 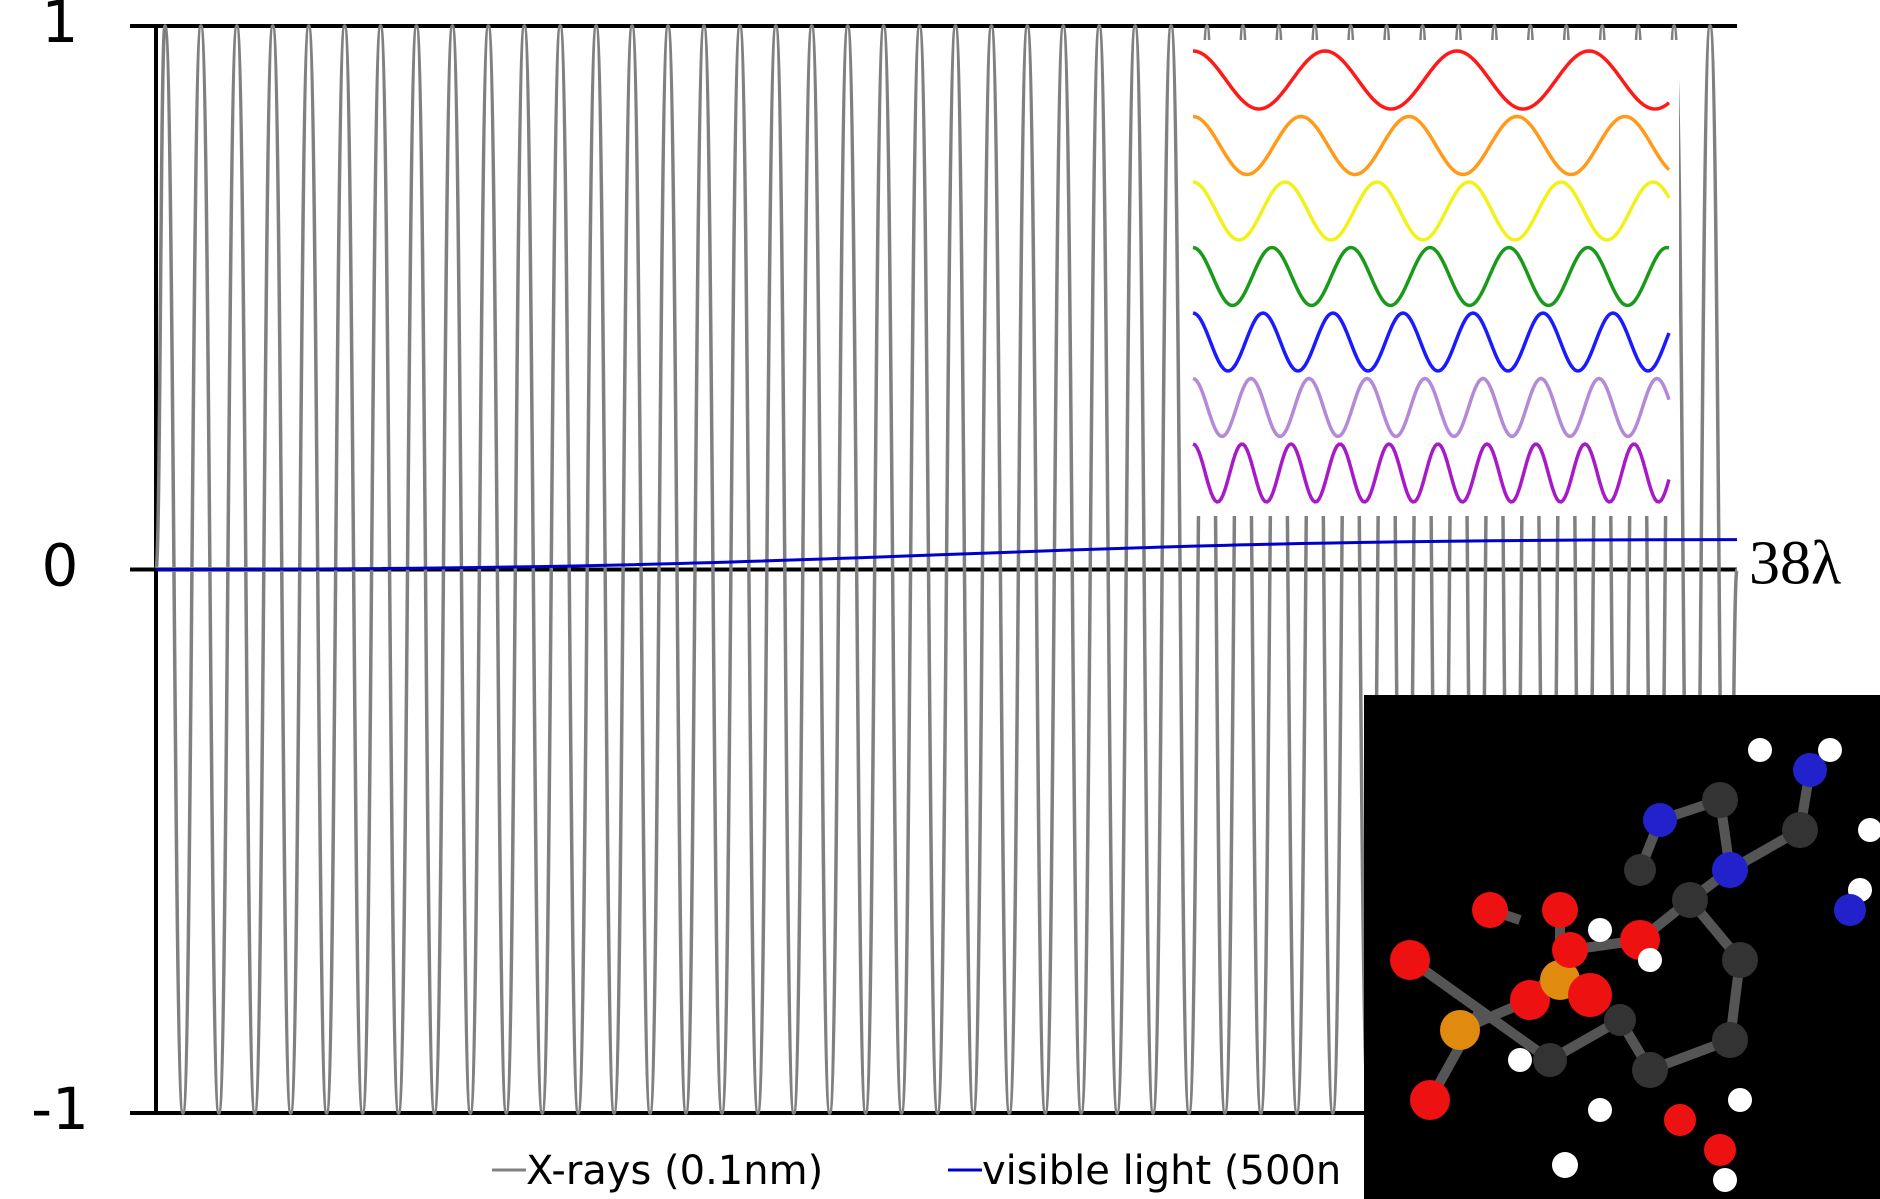 What do you see at coordinates (946, 554) in the screenshot?
I see `series-line` at bounding box center [946, 554].